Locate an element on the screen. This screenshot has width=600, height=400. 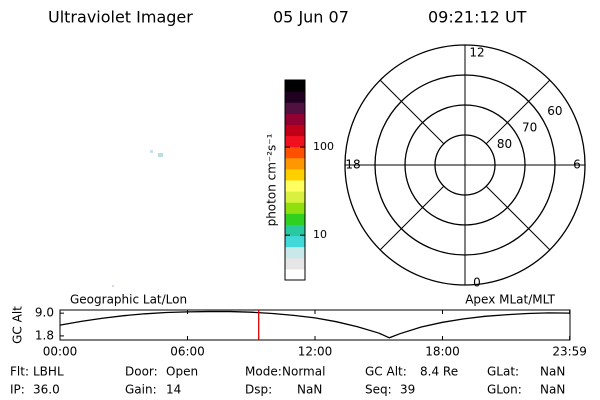
time: 09:21:12 UT is located at coordinates (477, 17).